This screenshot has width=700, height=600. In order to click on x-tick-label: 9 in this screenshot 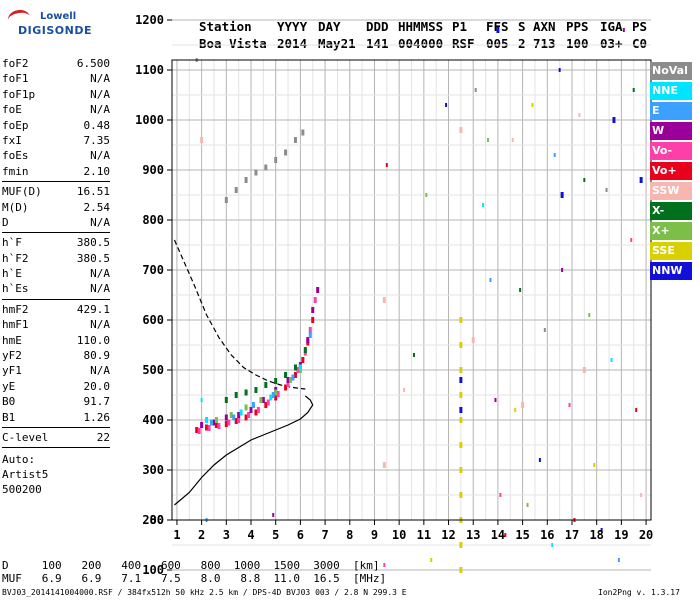, I will do `click(374, 535)`.